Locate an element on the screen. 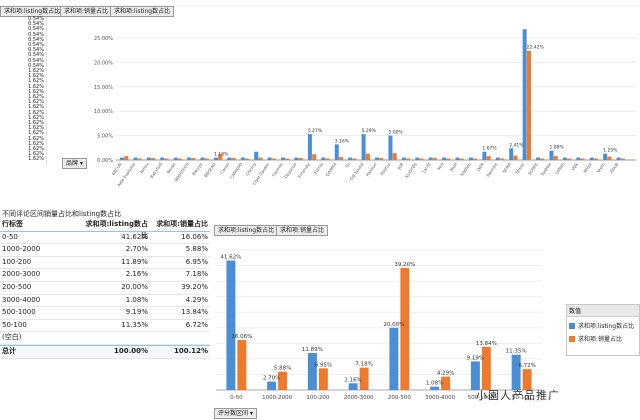  brand-peak-label: 1.67% is located at coordinates (489, 149).